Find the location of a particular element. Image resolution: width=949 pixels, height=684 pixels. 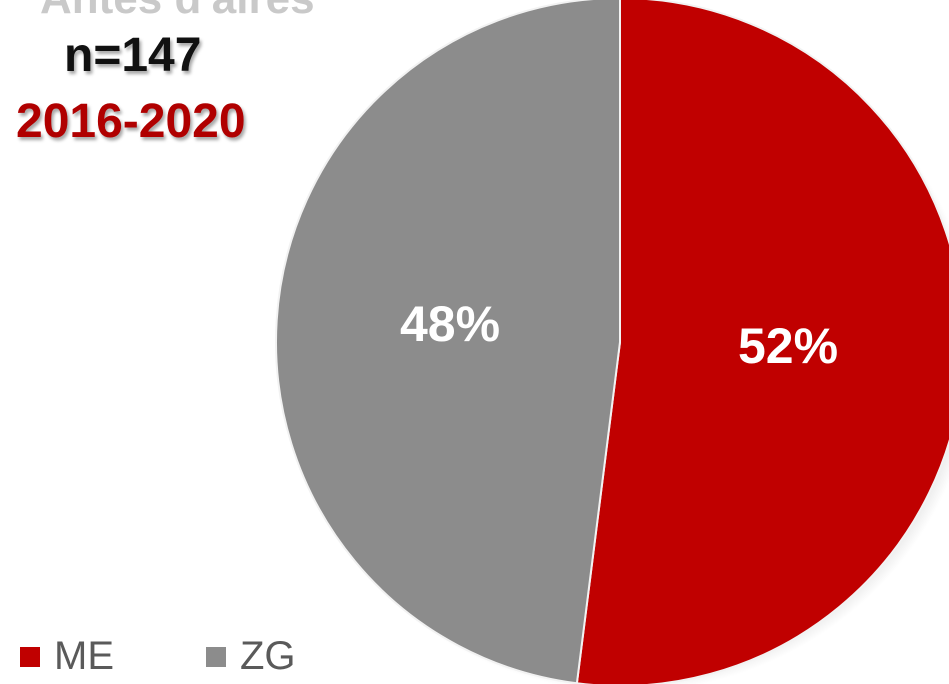

pie-label-zg: 48% is located at coordinates (450, 324).